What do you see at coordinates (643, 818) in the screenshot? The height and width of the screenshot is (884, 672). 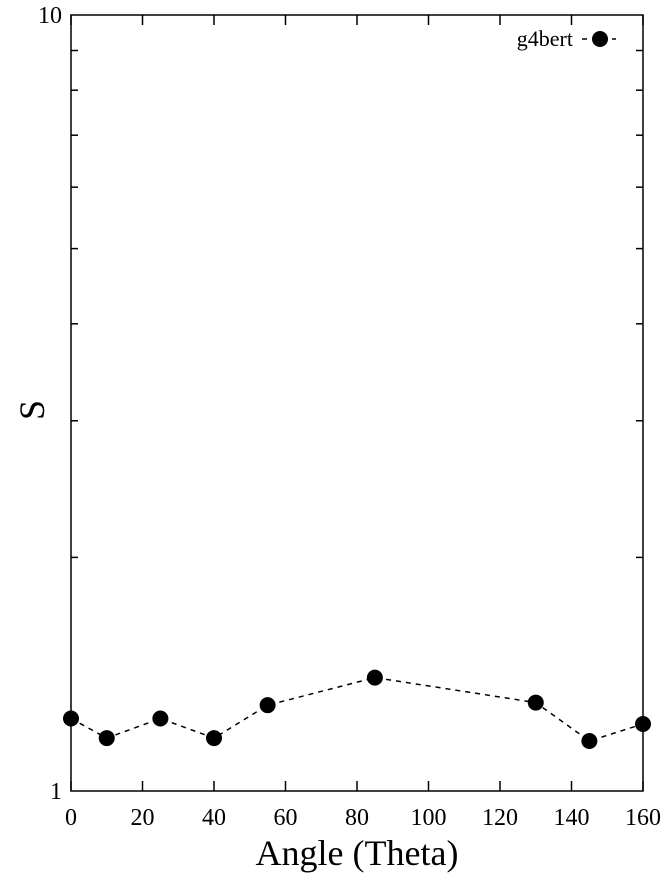 I see `x-tick-label: 160` at bounding box center [643, 818].